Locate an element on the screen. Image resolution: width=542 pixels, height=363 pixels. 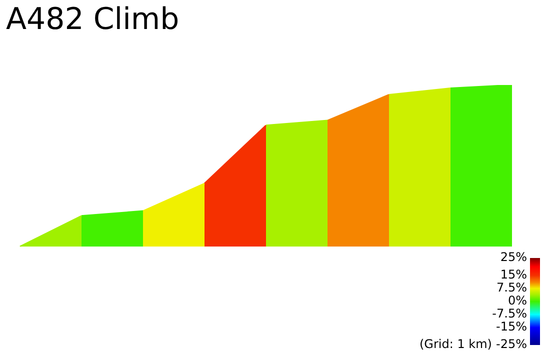
color-bar-label: 25% is located at coordinates (513, 257).